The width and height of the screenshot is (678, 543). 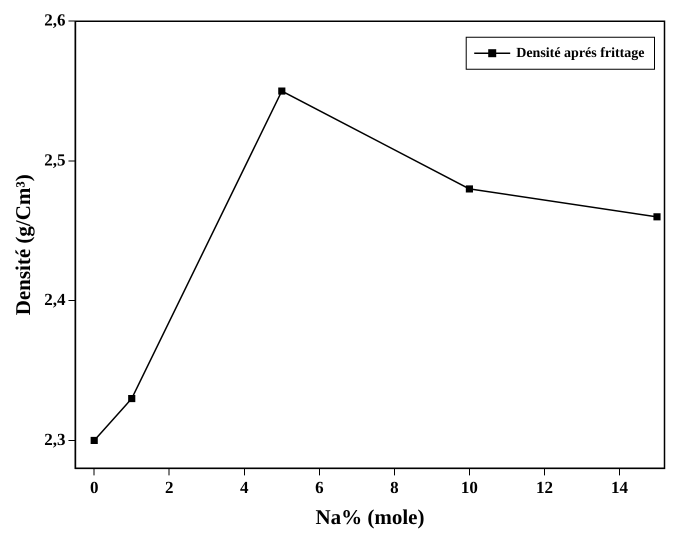 I want to click on x-tick-label: 2, so click(x=169, y=487).